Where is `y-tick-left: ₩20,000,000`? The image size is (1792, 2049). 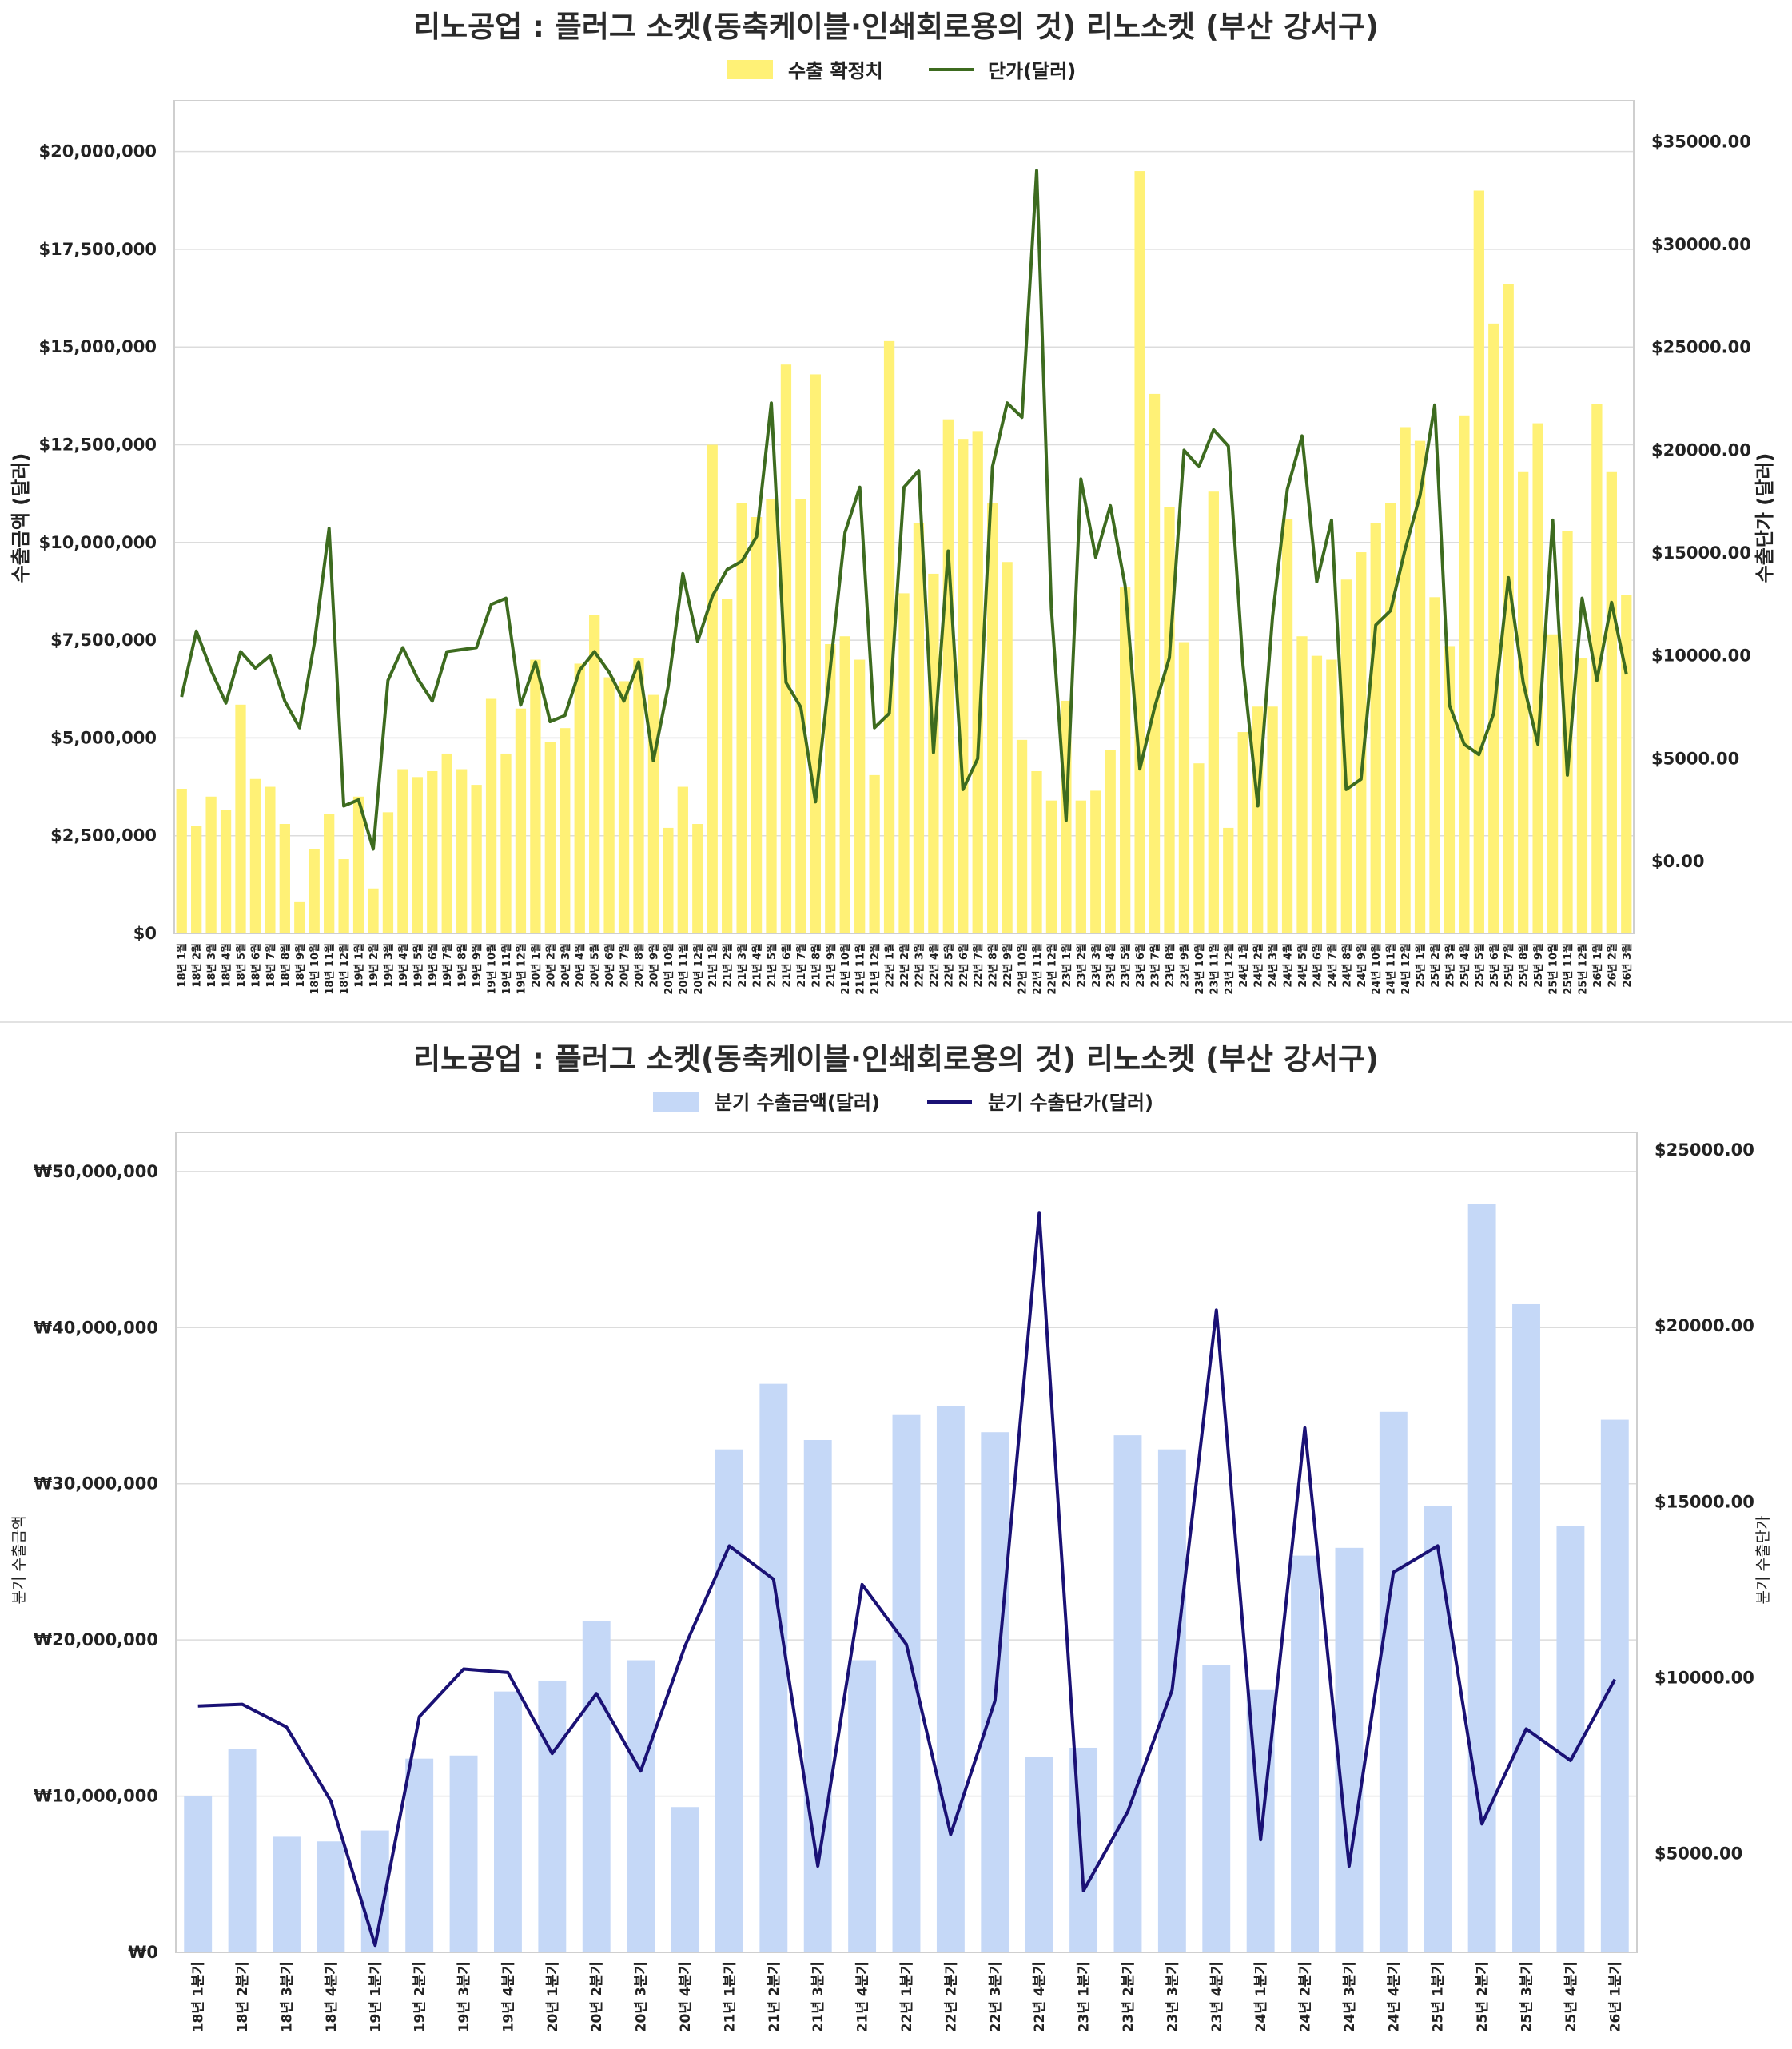 y-tick-left: ₩20,000,000 is located at coordinates (96, 1639).